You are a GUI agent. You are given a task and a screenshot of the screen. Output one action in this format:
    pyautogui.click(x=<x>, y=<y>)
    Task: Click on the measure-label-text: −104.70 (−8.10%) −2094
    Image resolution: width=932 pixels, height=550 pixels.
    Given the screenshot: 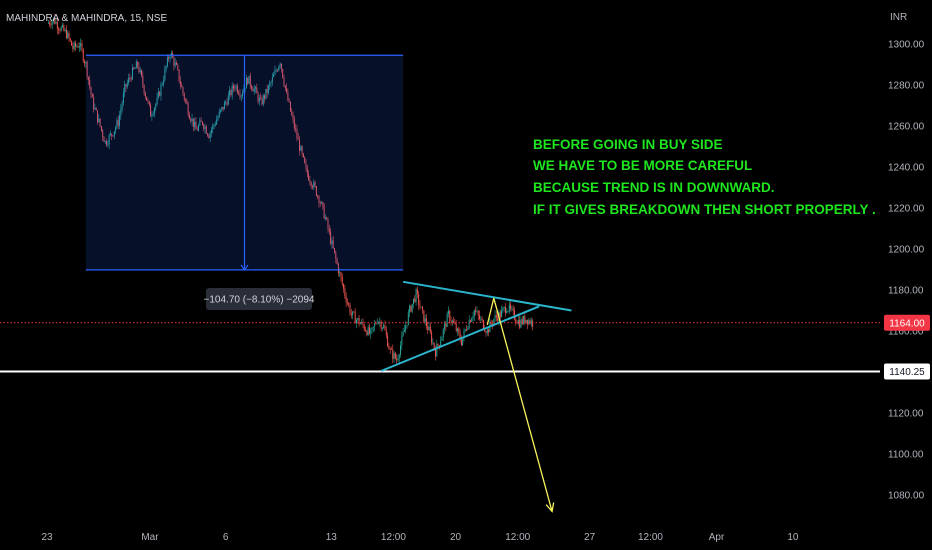 What is the action you would take?
    pyautogui.click(x=259, y=300)
    